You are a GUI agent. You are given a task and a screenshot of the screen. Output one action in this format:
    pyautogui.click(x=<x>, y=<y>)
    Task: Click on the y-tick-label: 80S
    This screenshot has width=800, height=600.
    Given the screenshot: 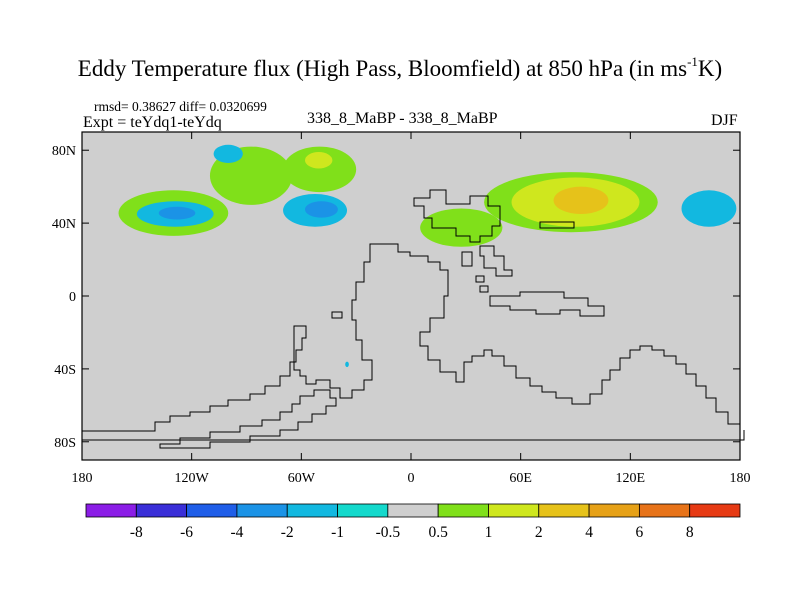 What is the action you would take?
    pyautogui.click(x=65, y=443)
    